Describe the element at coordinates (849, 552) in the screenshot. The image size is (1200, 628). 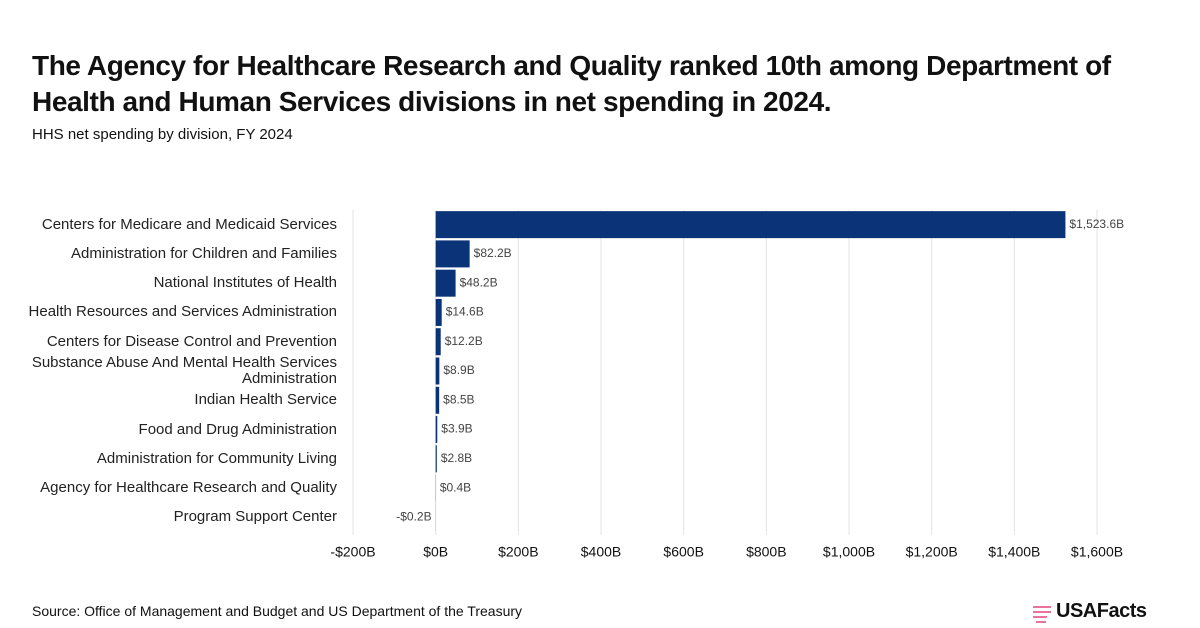
I see `x-tick-label: $1,000B` at that location.